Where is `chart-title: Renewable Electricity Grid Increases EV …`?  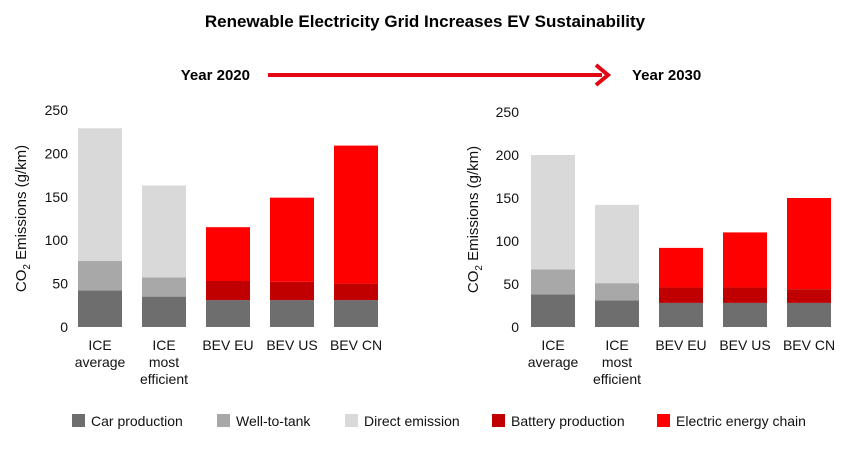 chart-title: Renewable Electricity Grid Increases EV … is located at coordinates (425, 21).